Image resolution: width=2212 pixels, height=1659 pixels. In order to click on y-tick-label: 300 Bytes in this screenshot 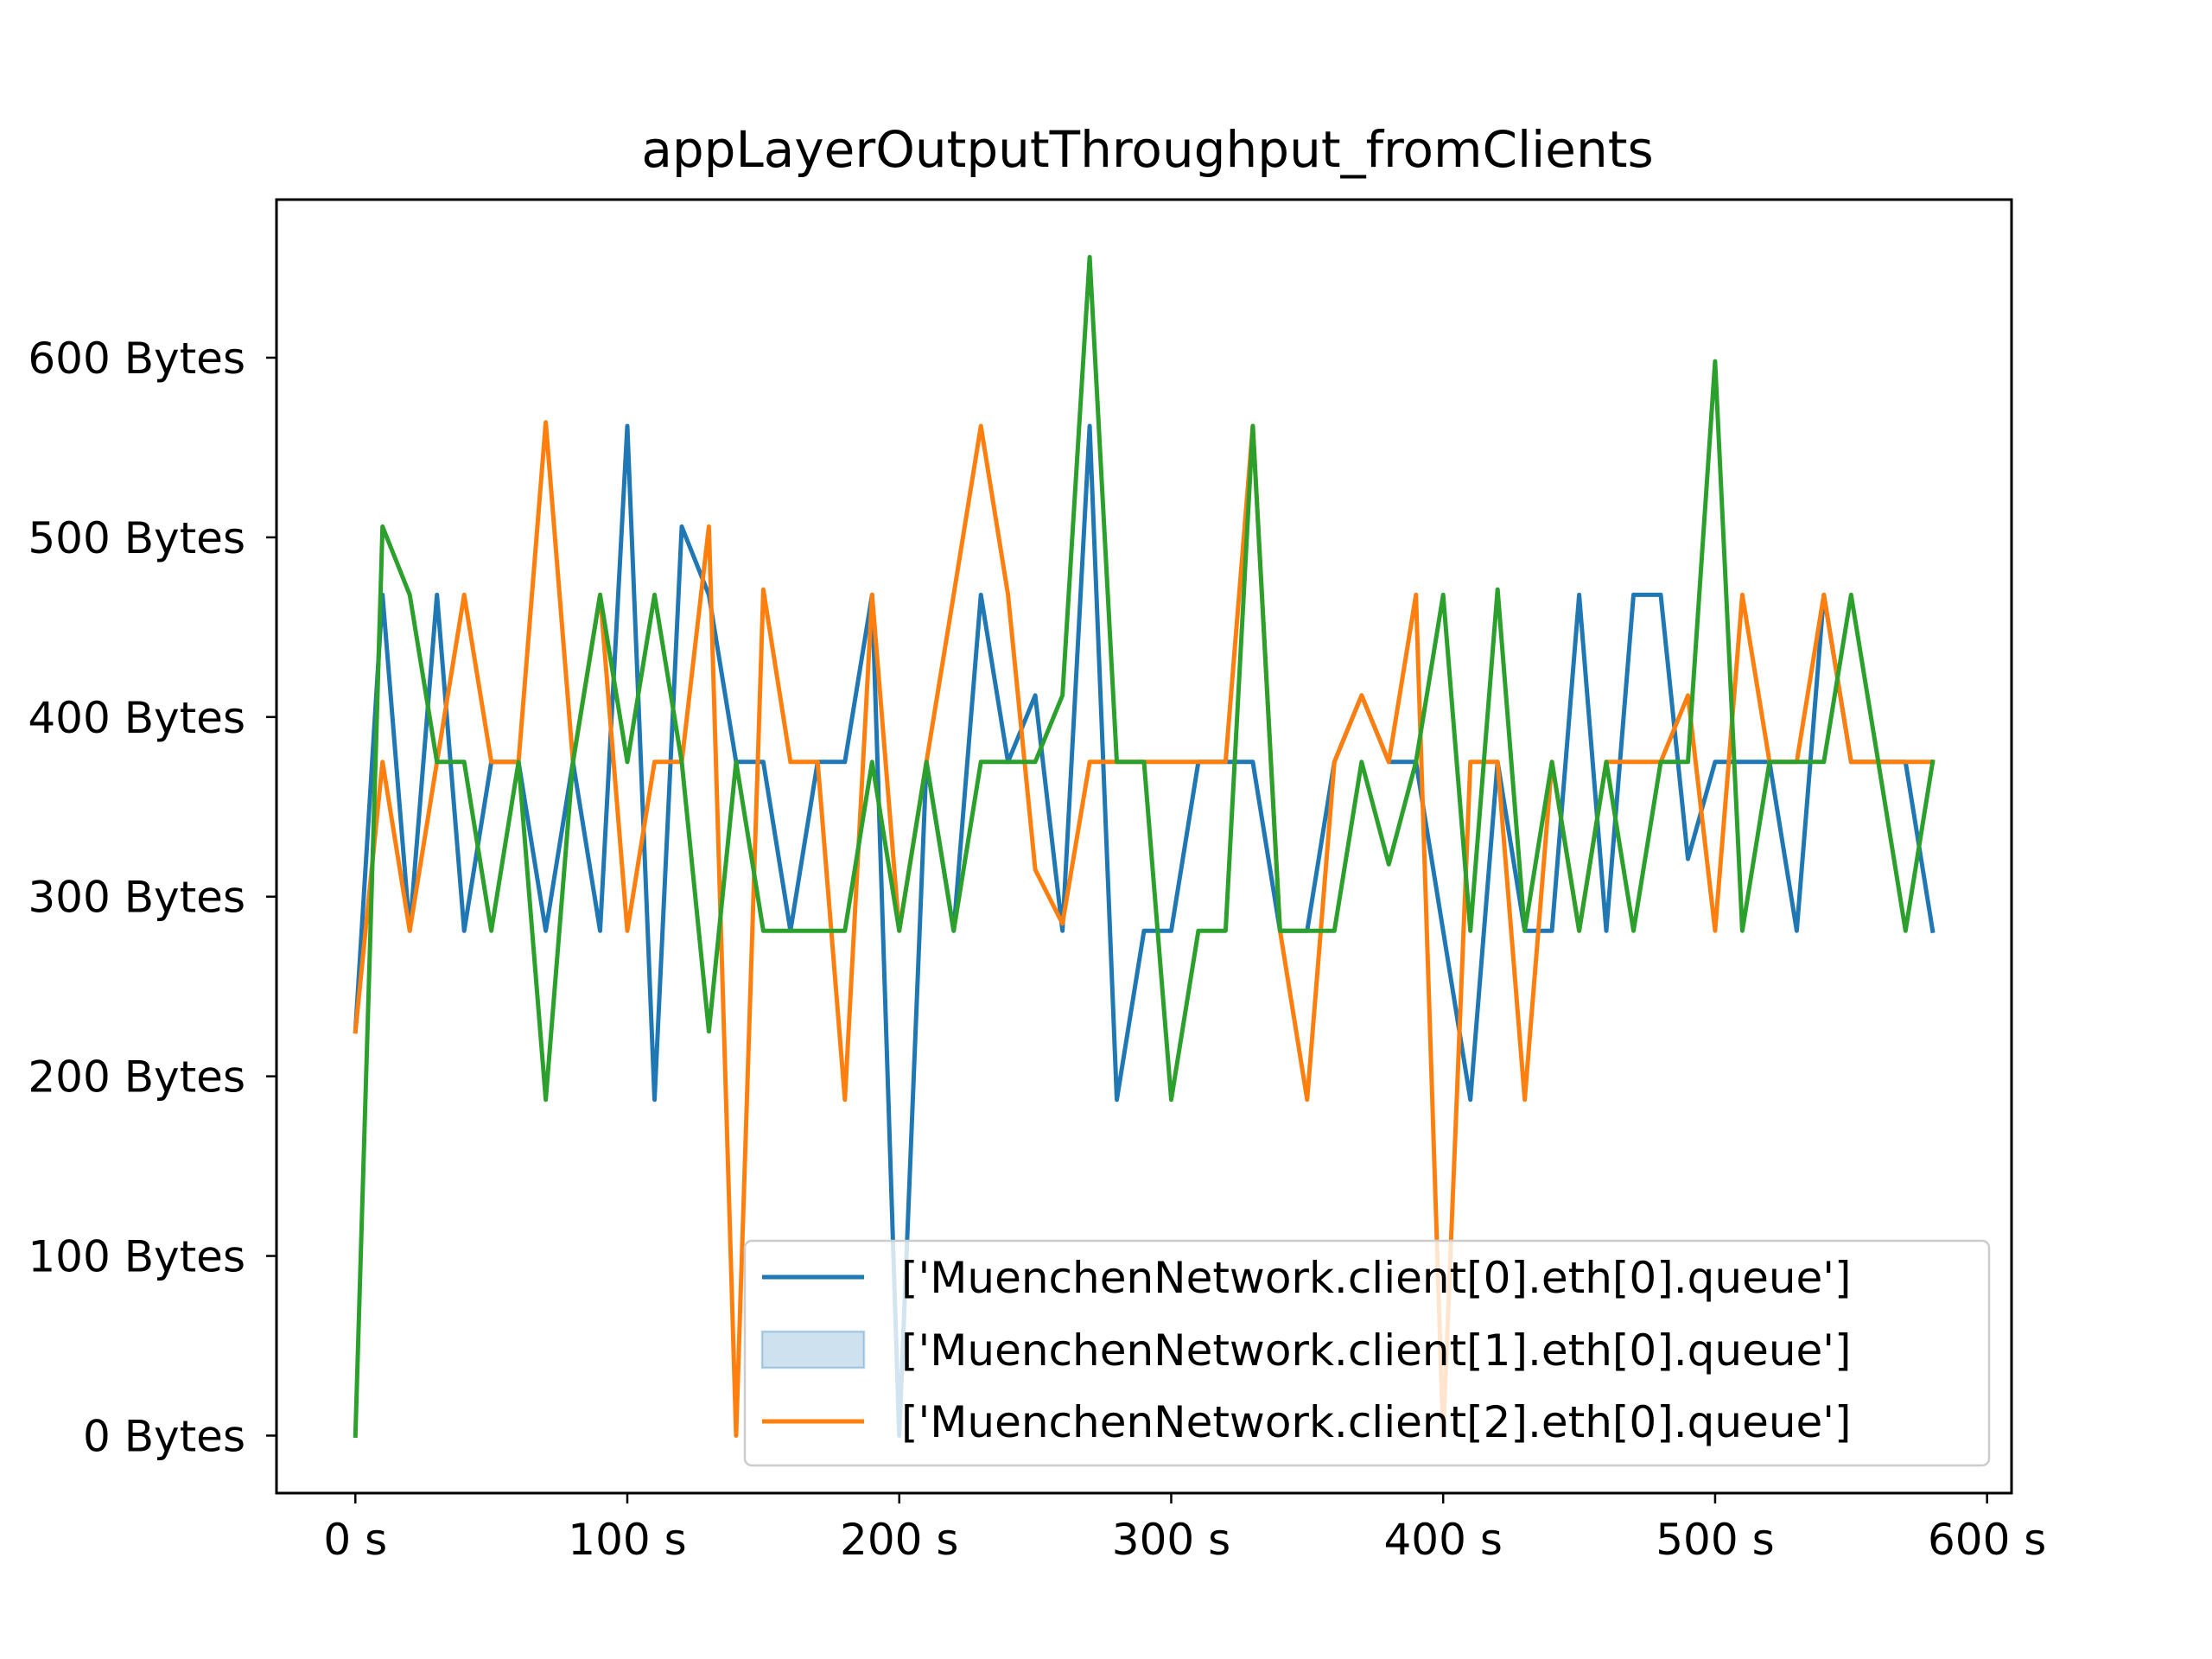, I will do `click(136, 898)`.